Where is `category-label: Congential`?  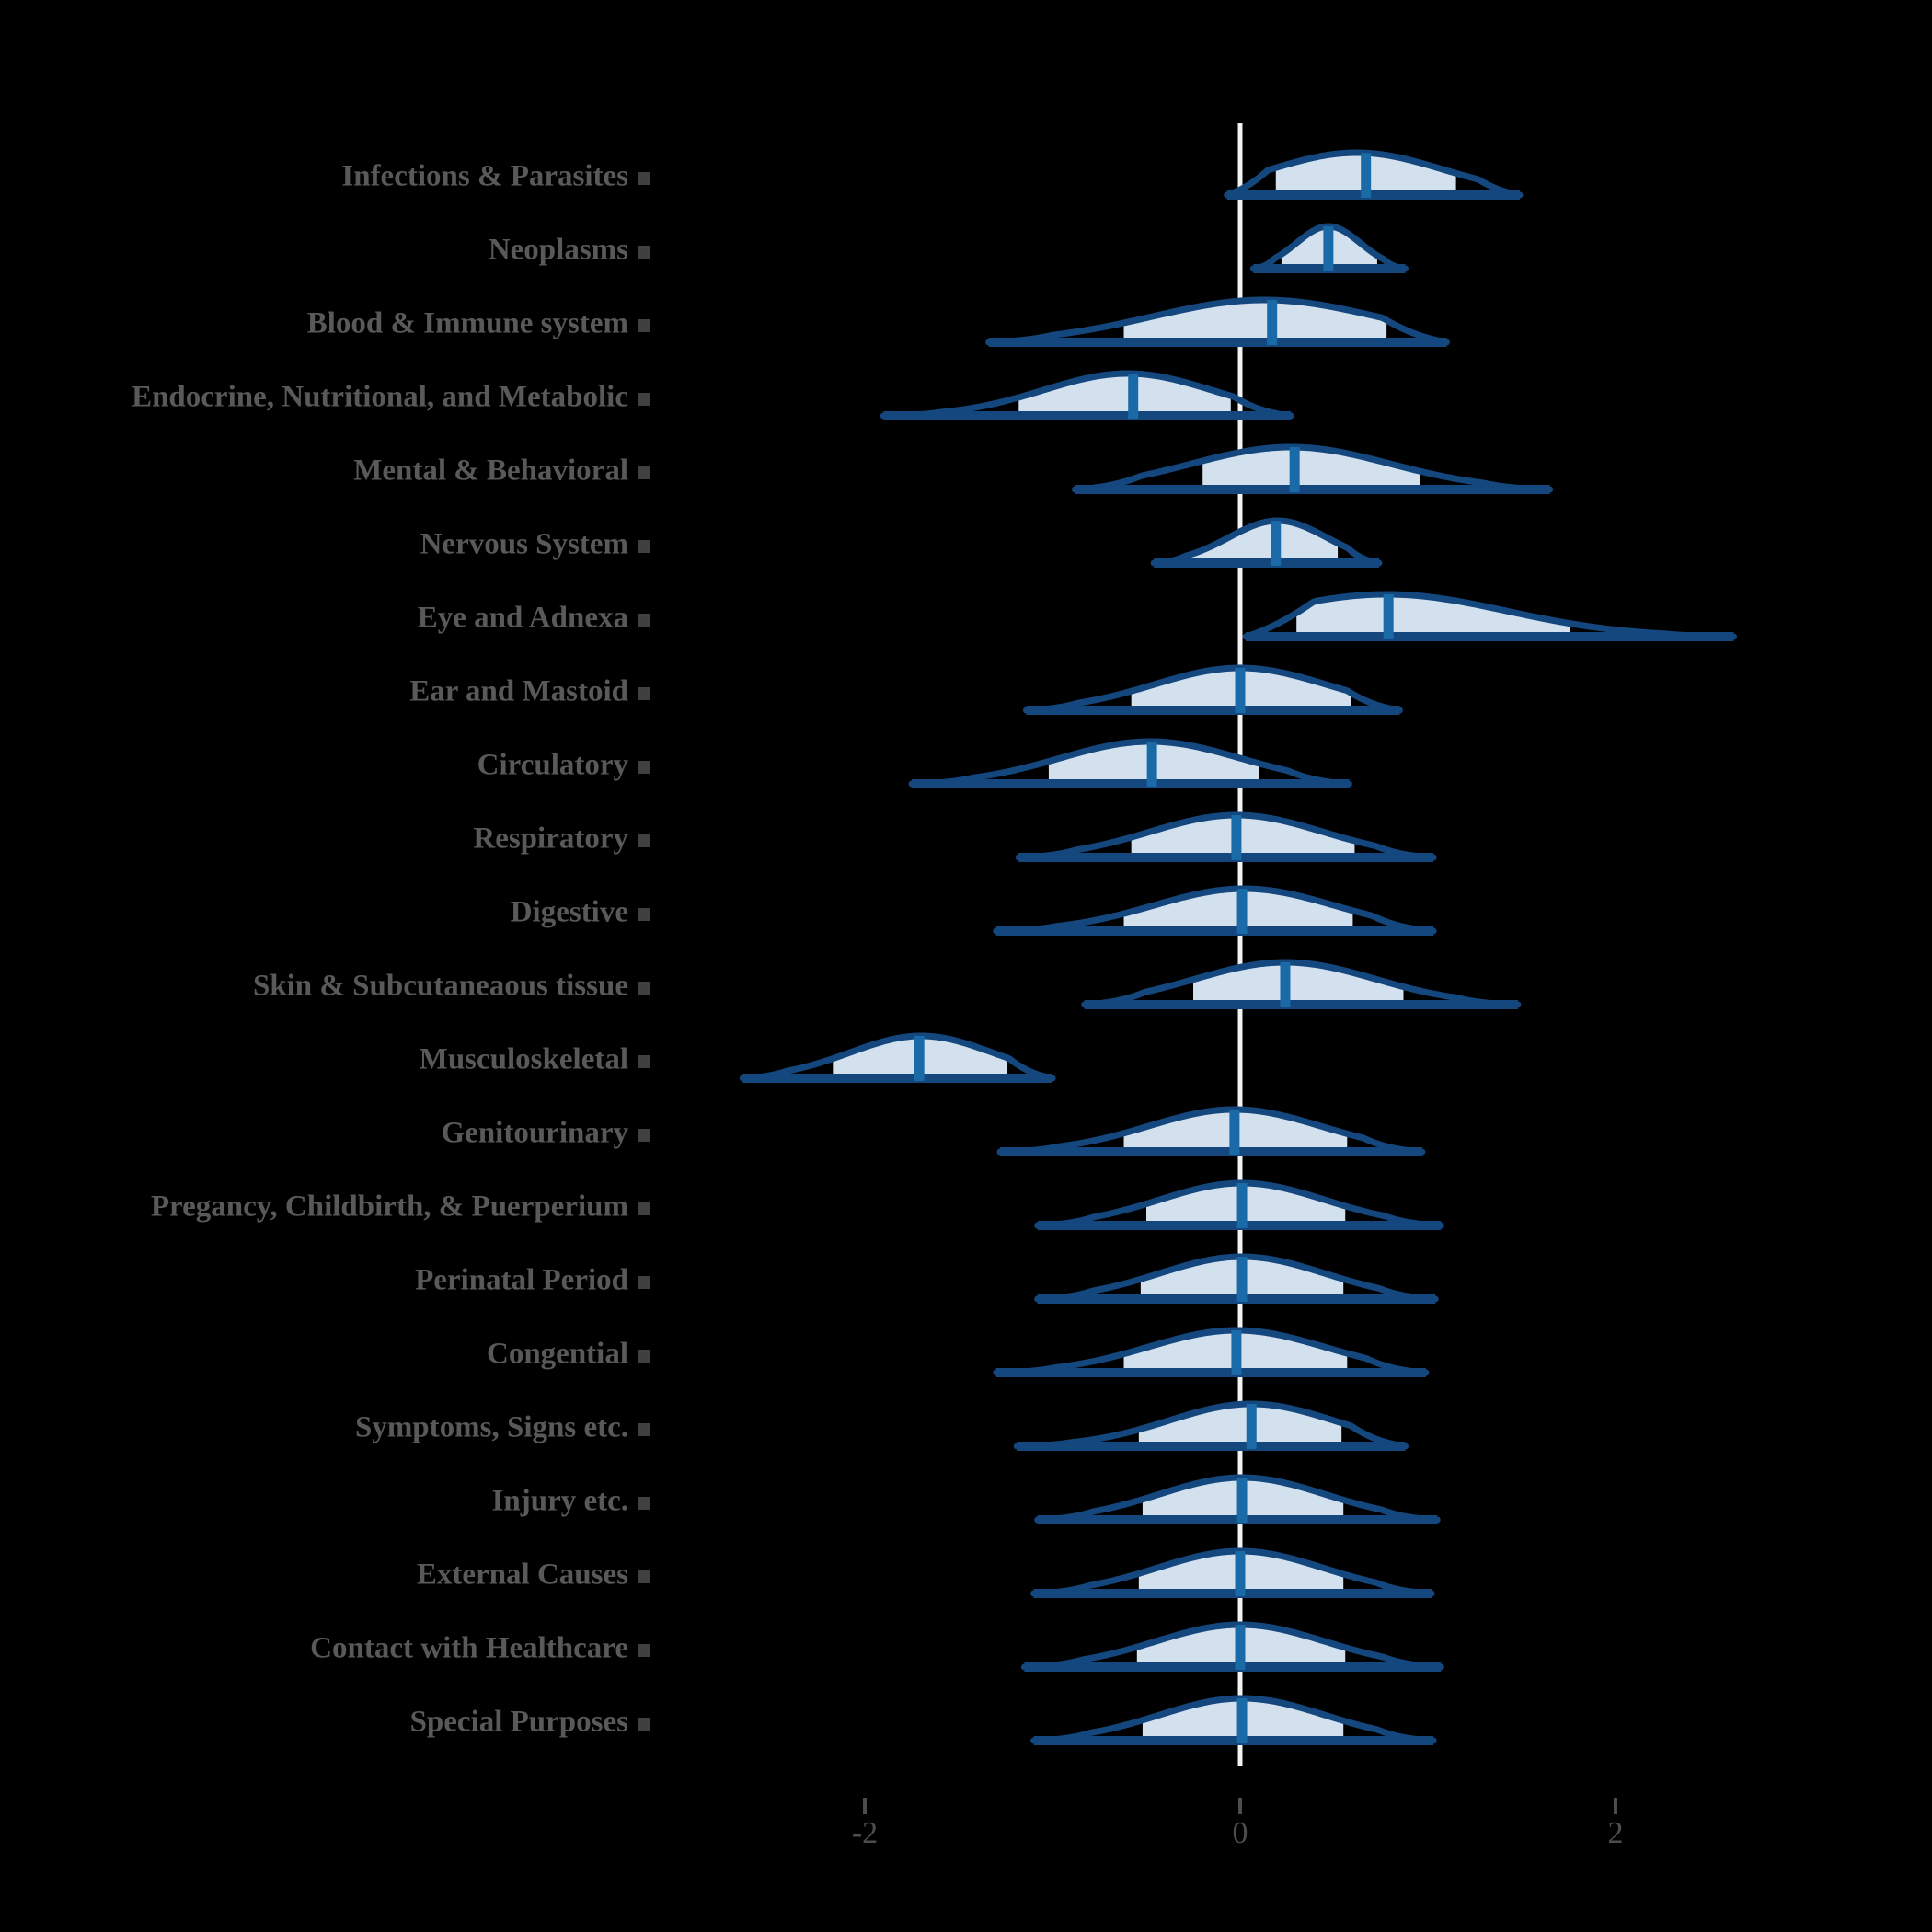 category-label: Congential is located at coordinates (557, 1354).